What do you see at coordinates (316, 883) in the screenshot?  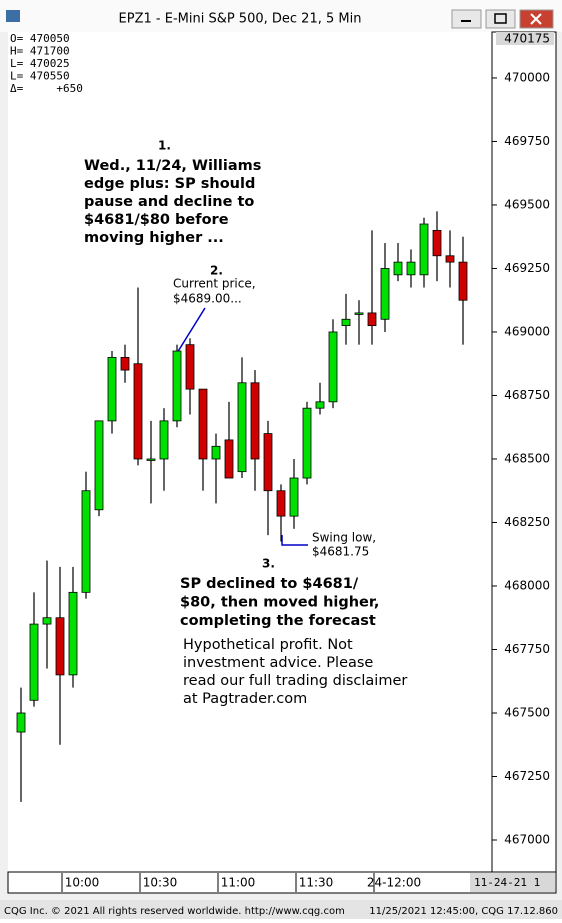 I see `x-tick-label: 11:30` at bounding box center [316, 883].